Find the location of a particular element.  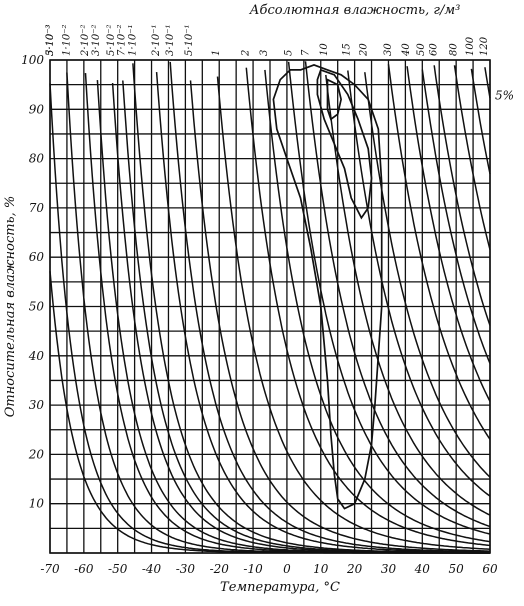

top-tick-label: 1 is located at coordinates (216, 53).